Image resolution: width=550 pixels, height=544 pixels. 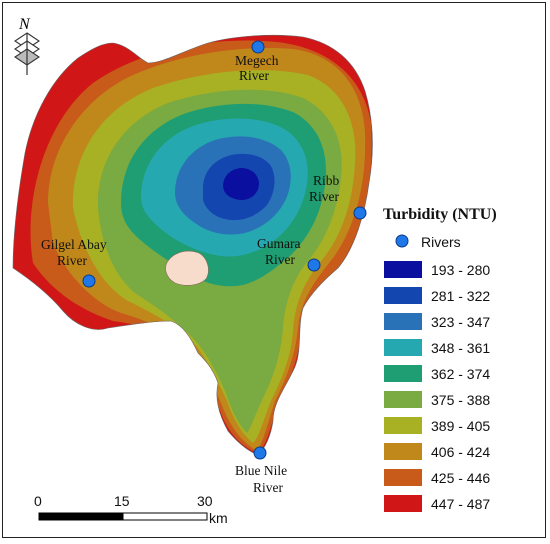 I want to click on north-arrow: N, so click(x=27, y=45).